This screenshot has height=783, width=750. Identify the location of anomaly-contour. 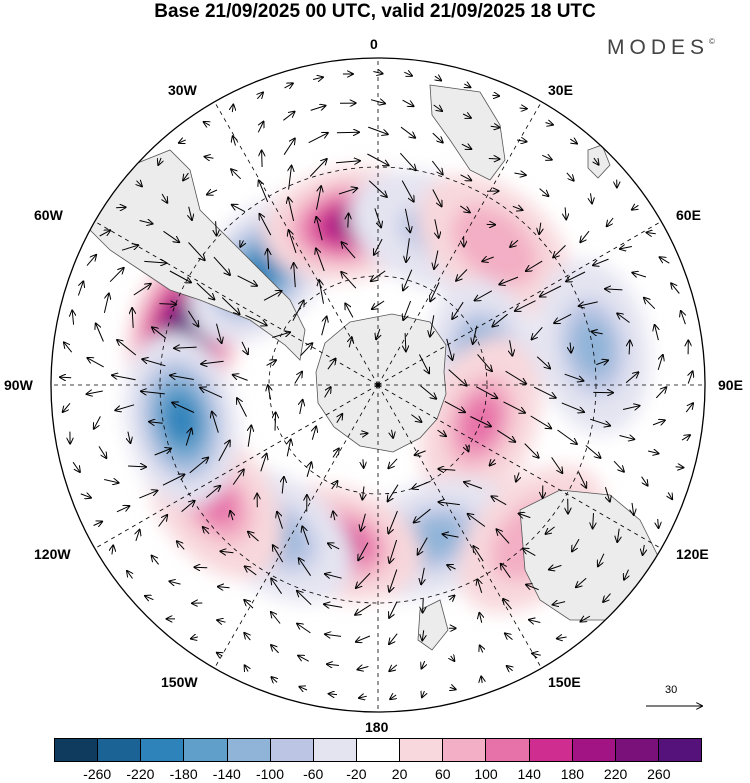
(494, 245).